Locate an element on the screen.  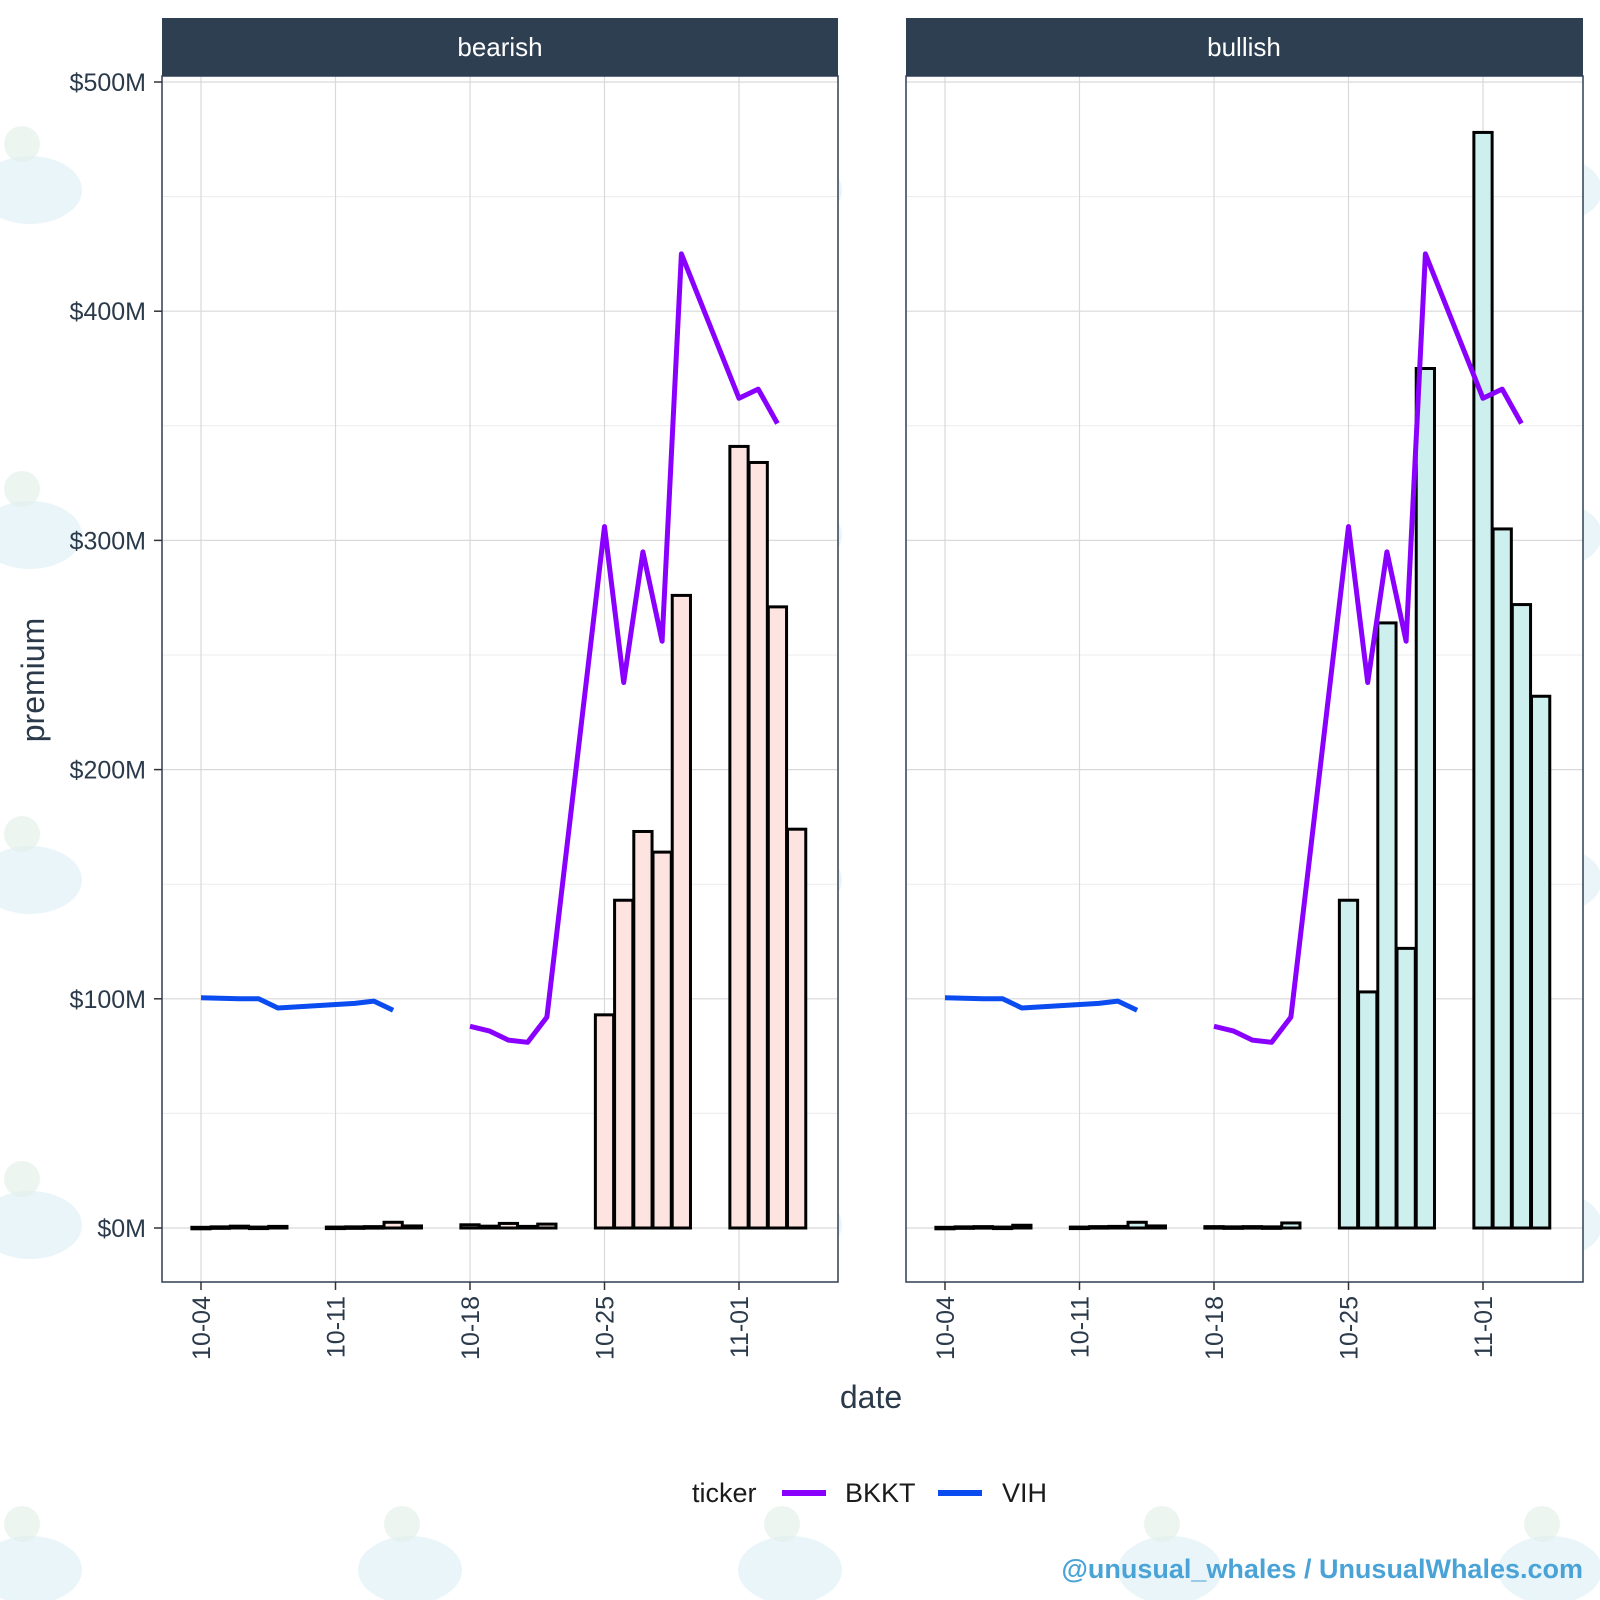
y-tick-label: $100M is located at coordinates (108, 1000).